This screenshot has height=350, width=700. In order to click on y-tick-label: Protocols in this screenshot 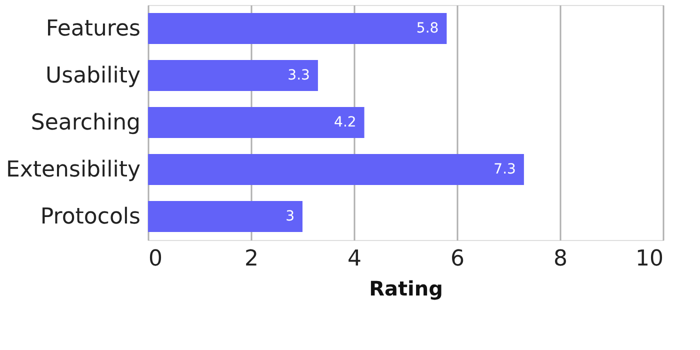, I will do `click(90, 217)`.